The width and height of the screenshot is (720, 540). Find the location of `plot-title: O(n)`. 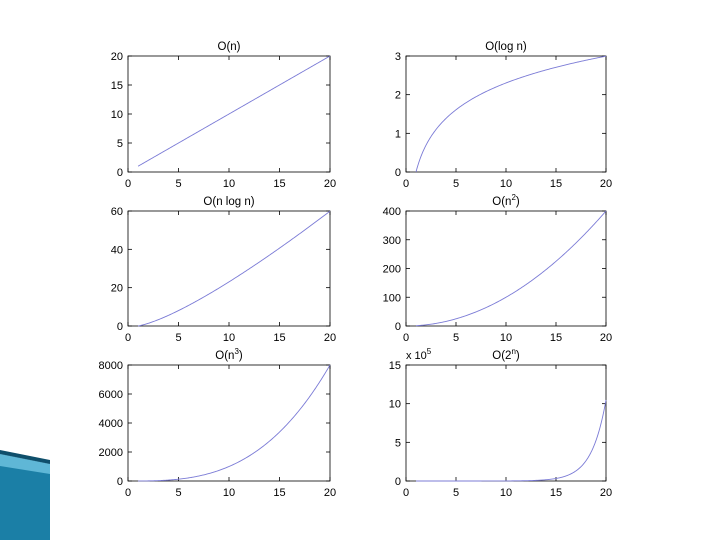

plot-title: O(n) is located at coordinates (229, 47).